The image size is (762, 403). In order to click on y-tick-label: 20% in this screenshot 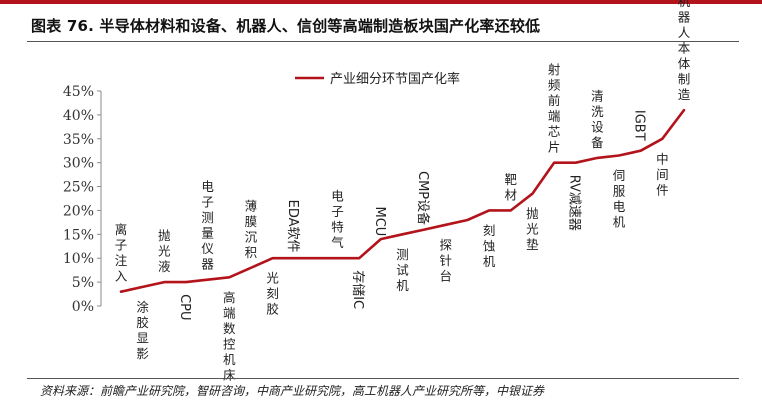, I will do `click(78, 211)`.